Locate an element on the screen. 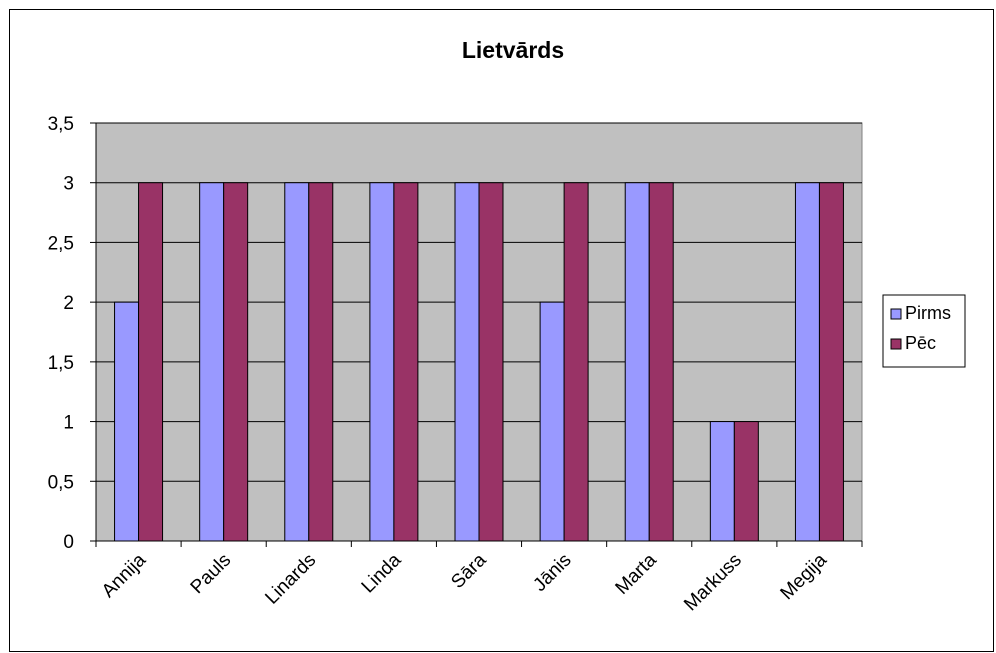 The image size is (996, 653). bar-pēc-marta is located at coordinates (661, 362).